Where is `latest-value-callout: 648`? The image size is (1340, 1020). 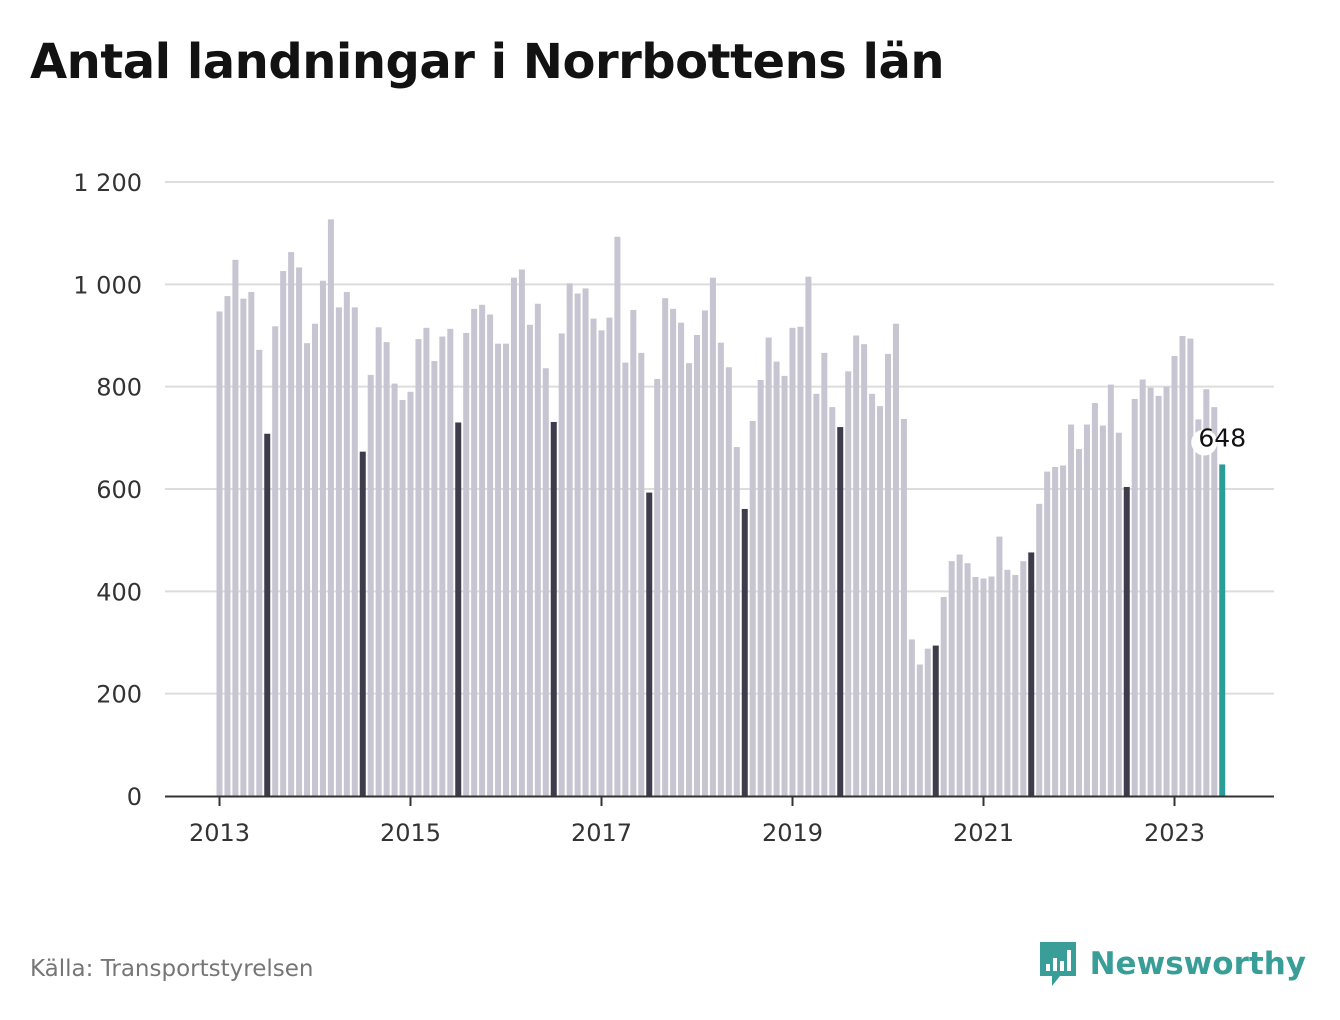
latest-value-callout: 648 is located at coordinates (1218, 439).